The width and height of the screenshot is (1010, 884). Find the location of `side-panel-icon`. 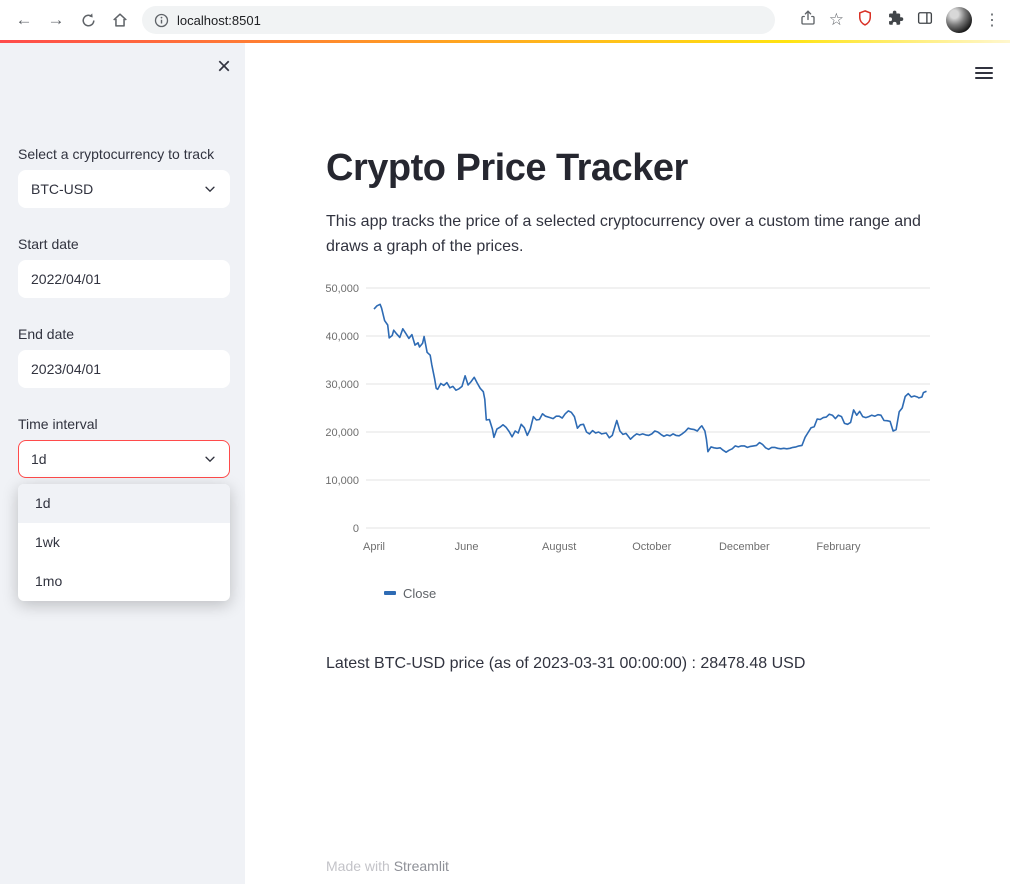

side-panel-icon is located at coordinates (925, 20).